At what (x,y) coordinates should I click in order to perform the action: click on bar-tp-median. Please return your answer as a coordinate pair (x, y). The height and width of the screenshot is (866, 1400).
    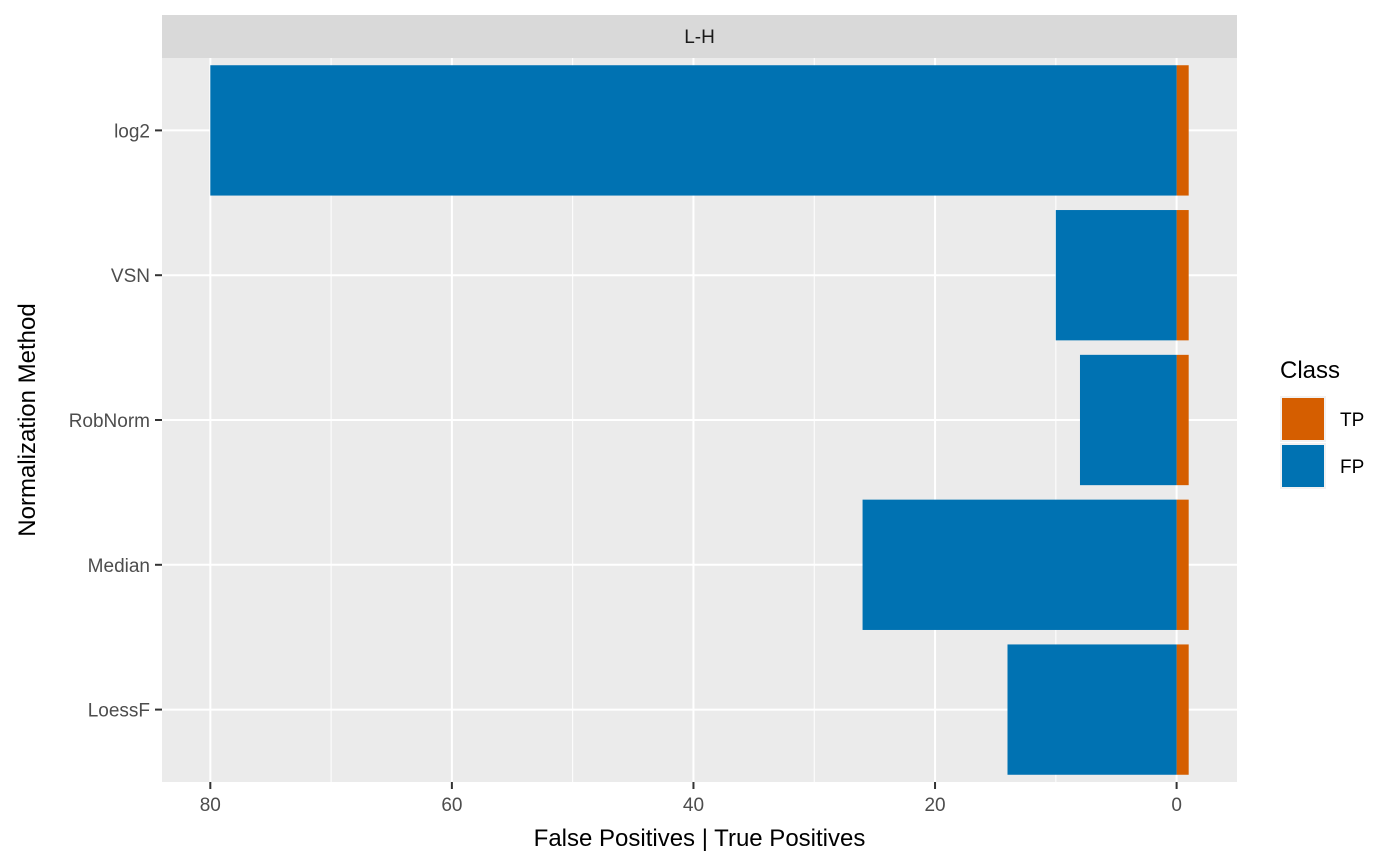
    Looking at the image, I should click on (1182, 564).